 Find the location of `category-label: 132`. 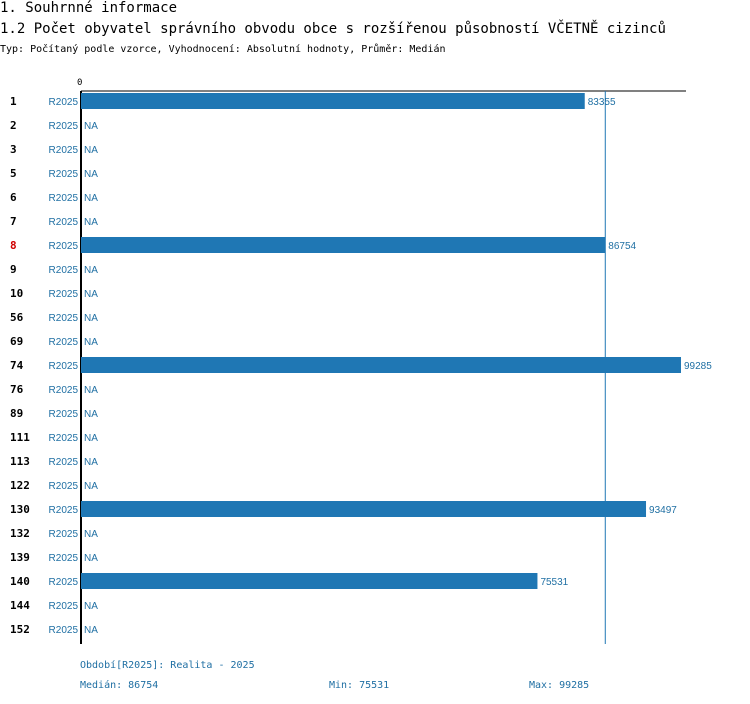

category-label: 132 is located at coordinates (20, 533).